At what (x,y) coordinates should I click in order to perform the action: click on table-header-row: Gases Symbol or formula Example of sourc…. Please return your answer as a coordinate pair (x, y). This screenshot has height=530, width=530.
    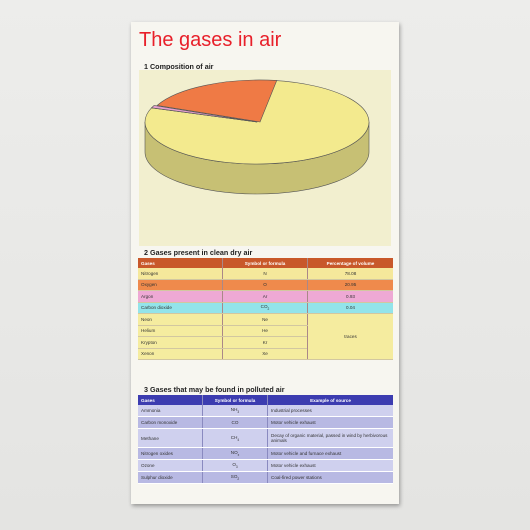
    Looking at the image, I should click on (265, 400).